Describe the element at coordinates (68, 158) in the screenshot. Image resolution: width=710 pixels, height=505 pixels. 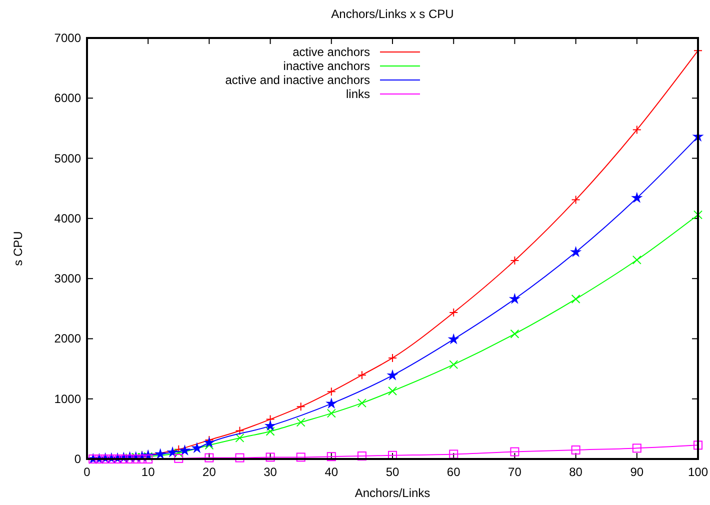
I see `y-tick-label: 5000` at that location.